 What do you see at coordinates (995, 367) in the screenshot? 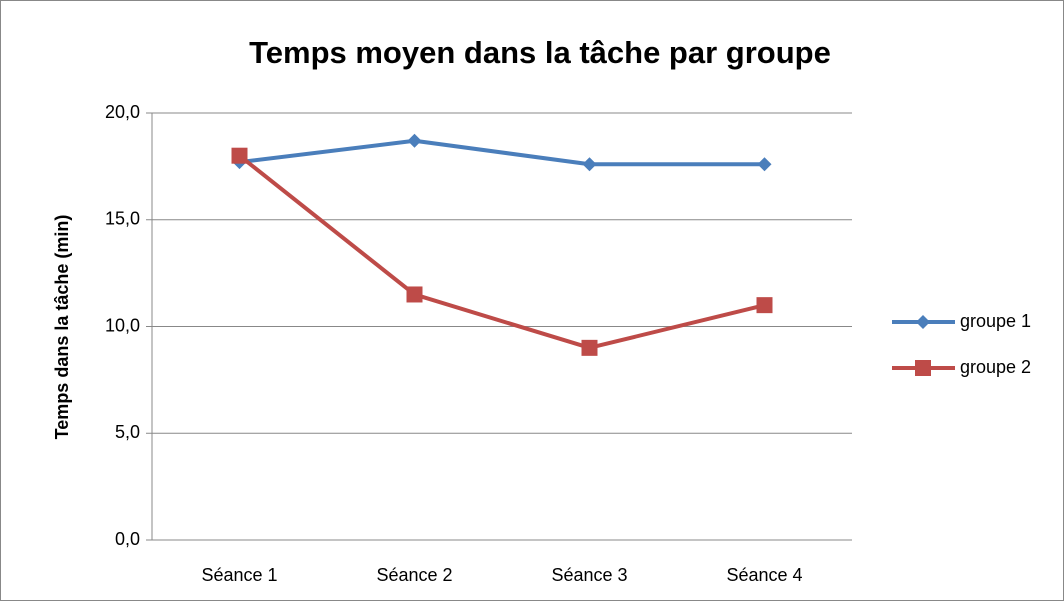
I see `legend-label: groupe 2` at bounding box center [995, 367].